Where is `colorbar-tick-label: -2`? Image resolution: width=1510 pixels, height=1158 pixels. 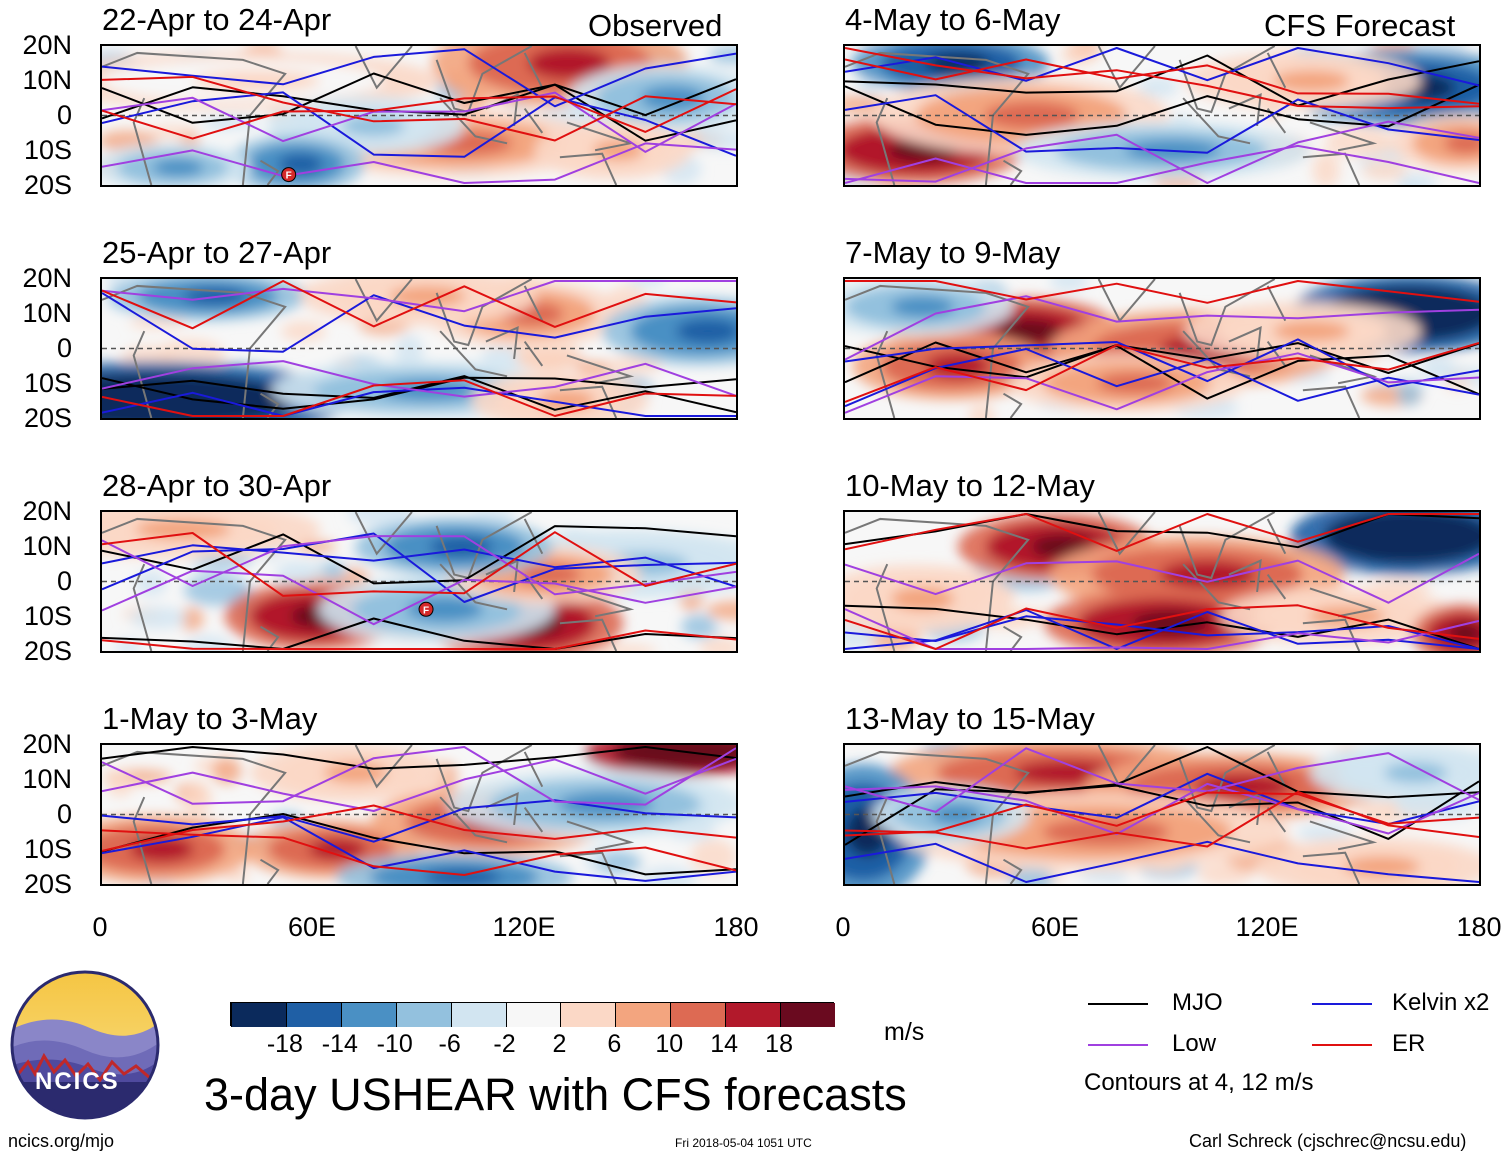
colorbar-tick-label: -2 is located at coordinates (504, 1044).